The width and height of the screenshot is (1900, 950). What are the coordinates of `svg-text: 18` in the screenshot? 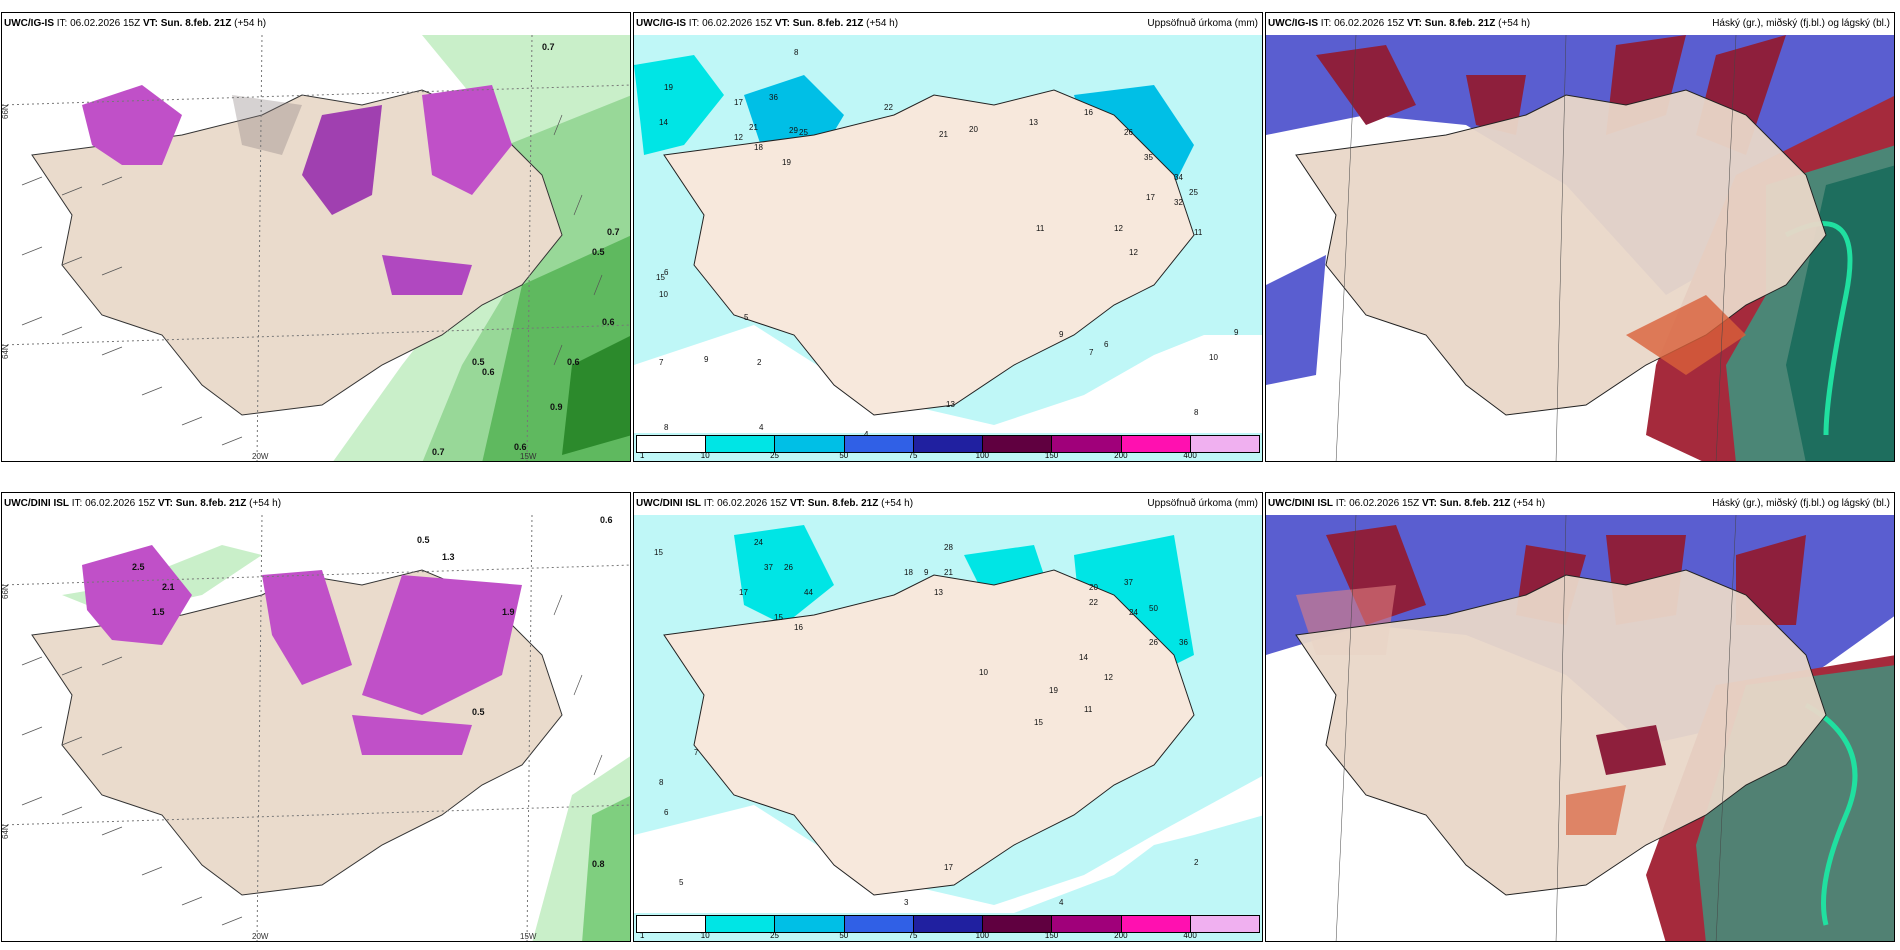 It's located at (758, 147).